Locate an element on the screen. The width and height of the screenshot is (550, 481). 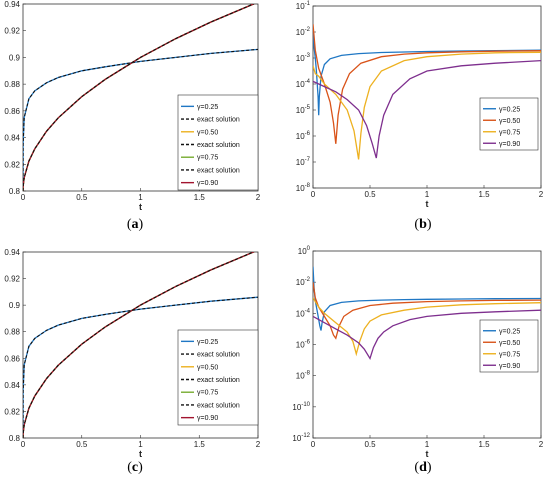
y-tick-label: 10⁻⁵ is located at coordinates (303, 110).